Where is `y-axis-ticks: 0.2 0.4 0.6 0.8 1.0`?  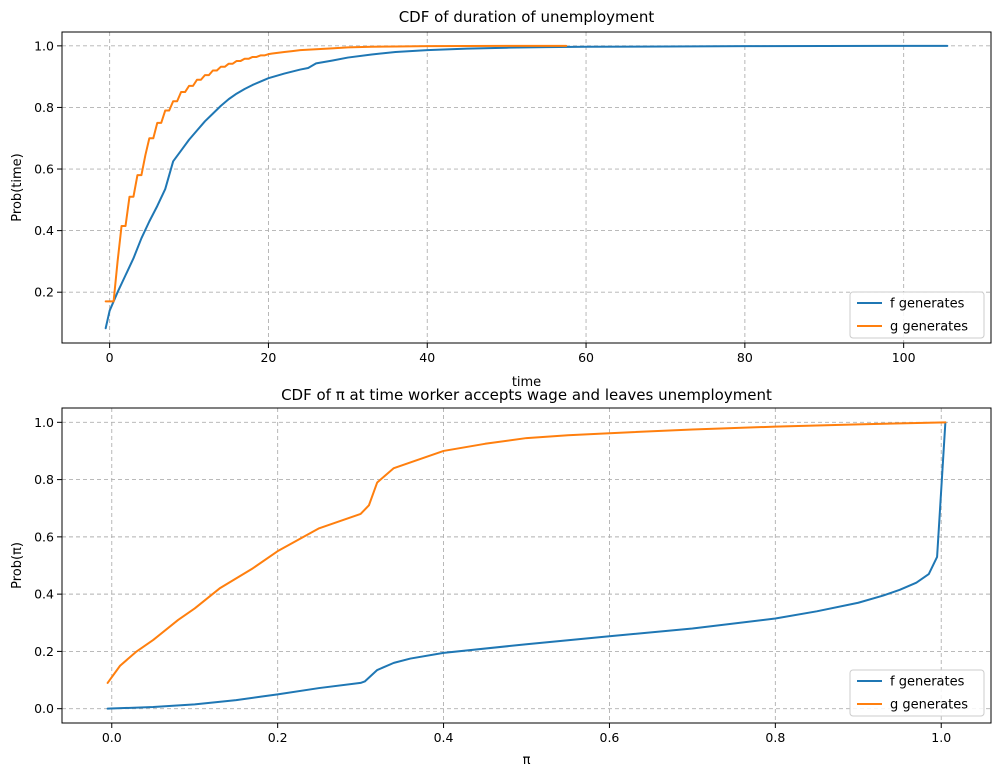
y-axis-ticks: 0.2 0.4 0.6 0.8 1.0 is located at coordinates (48, 169).